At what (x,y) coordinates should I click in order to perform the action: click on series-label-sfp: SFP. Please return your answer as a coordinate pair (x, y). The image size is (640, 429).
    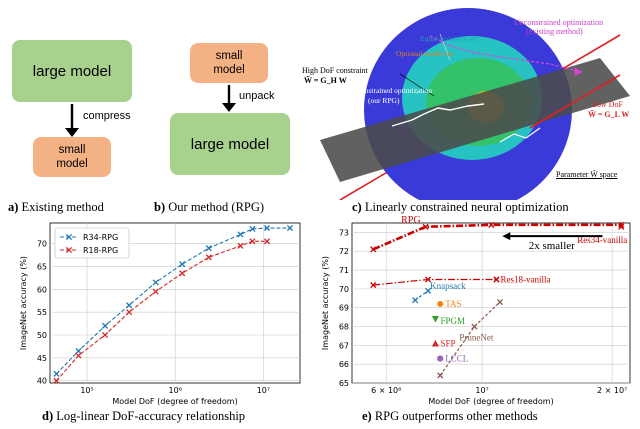
    Looking at the image, I should click on (447, 343).